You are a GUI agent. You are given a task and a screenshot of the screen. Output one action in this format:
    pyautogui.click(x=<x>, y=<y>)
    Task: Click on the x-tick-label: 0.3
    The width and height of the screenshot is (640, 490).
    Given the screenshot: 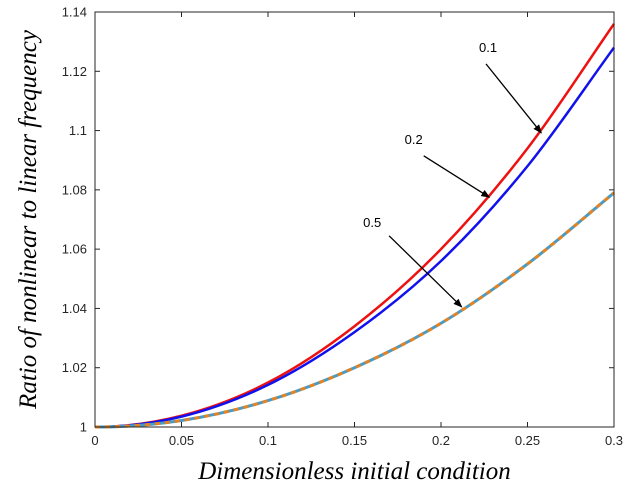 What is the action you would take?
    pyautogui.click(x=614, y=440)
    